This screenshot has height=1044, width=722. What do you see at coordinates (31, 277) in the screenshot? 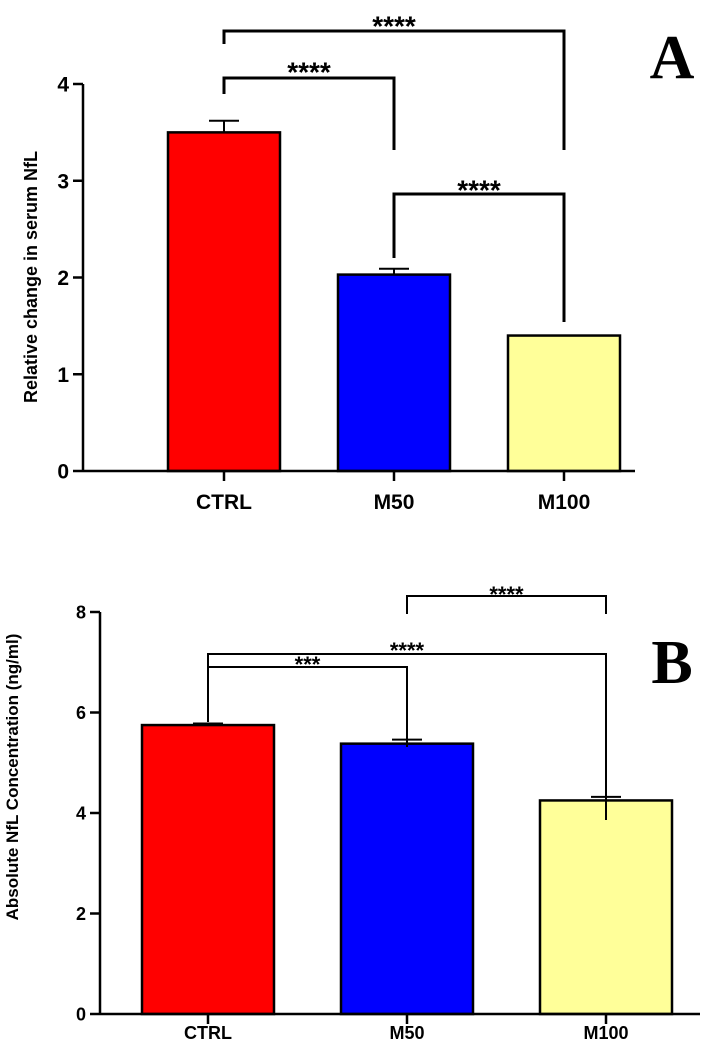
I see `y-axis-title: Relative change in serum NfL` at bounding box center [31, 277].